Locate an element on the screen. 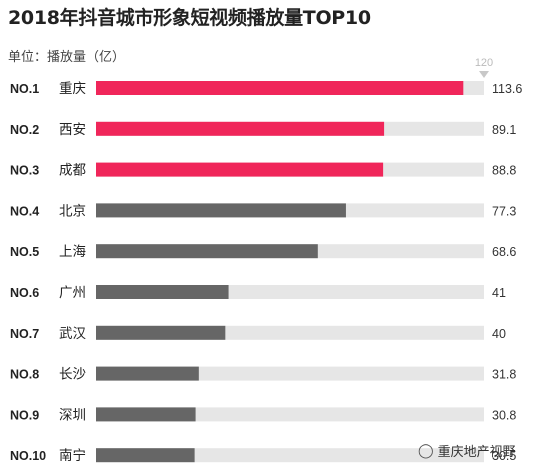 This screenshot has width=538, height=472. watermark-text: 重庆地产视野 is located at coordinates (476, 452).